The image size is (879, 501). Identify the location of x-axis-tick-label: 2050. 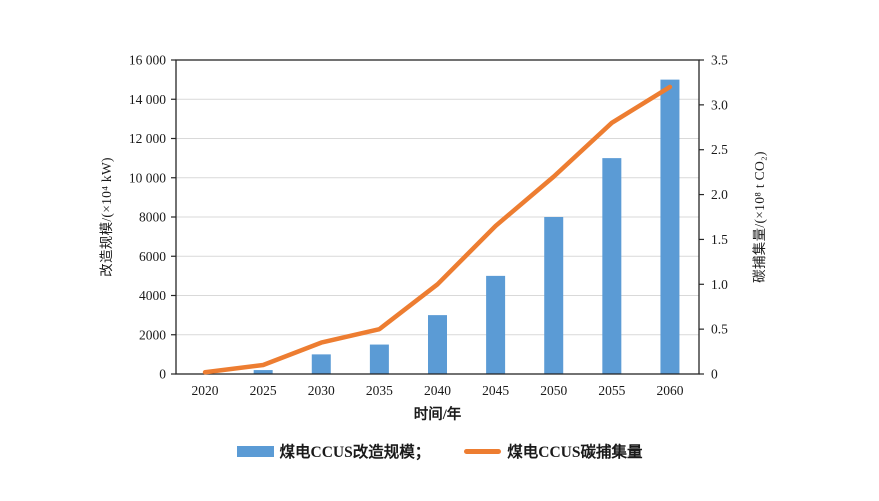
(553, 390).